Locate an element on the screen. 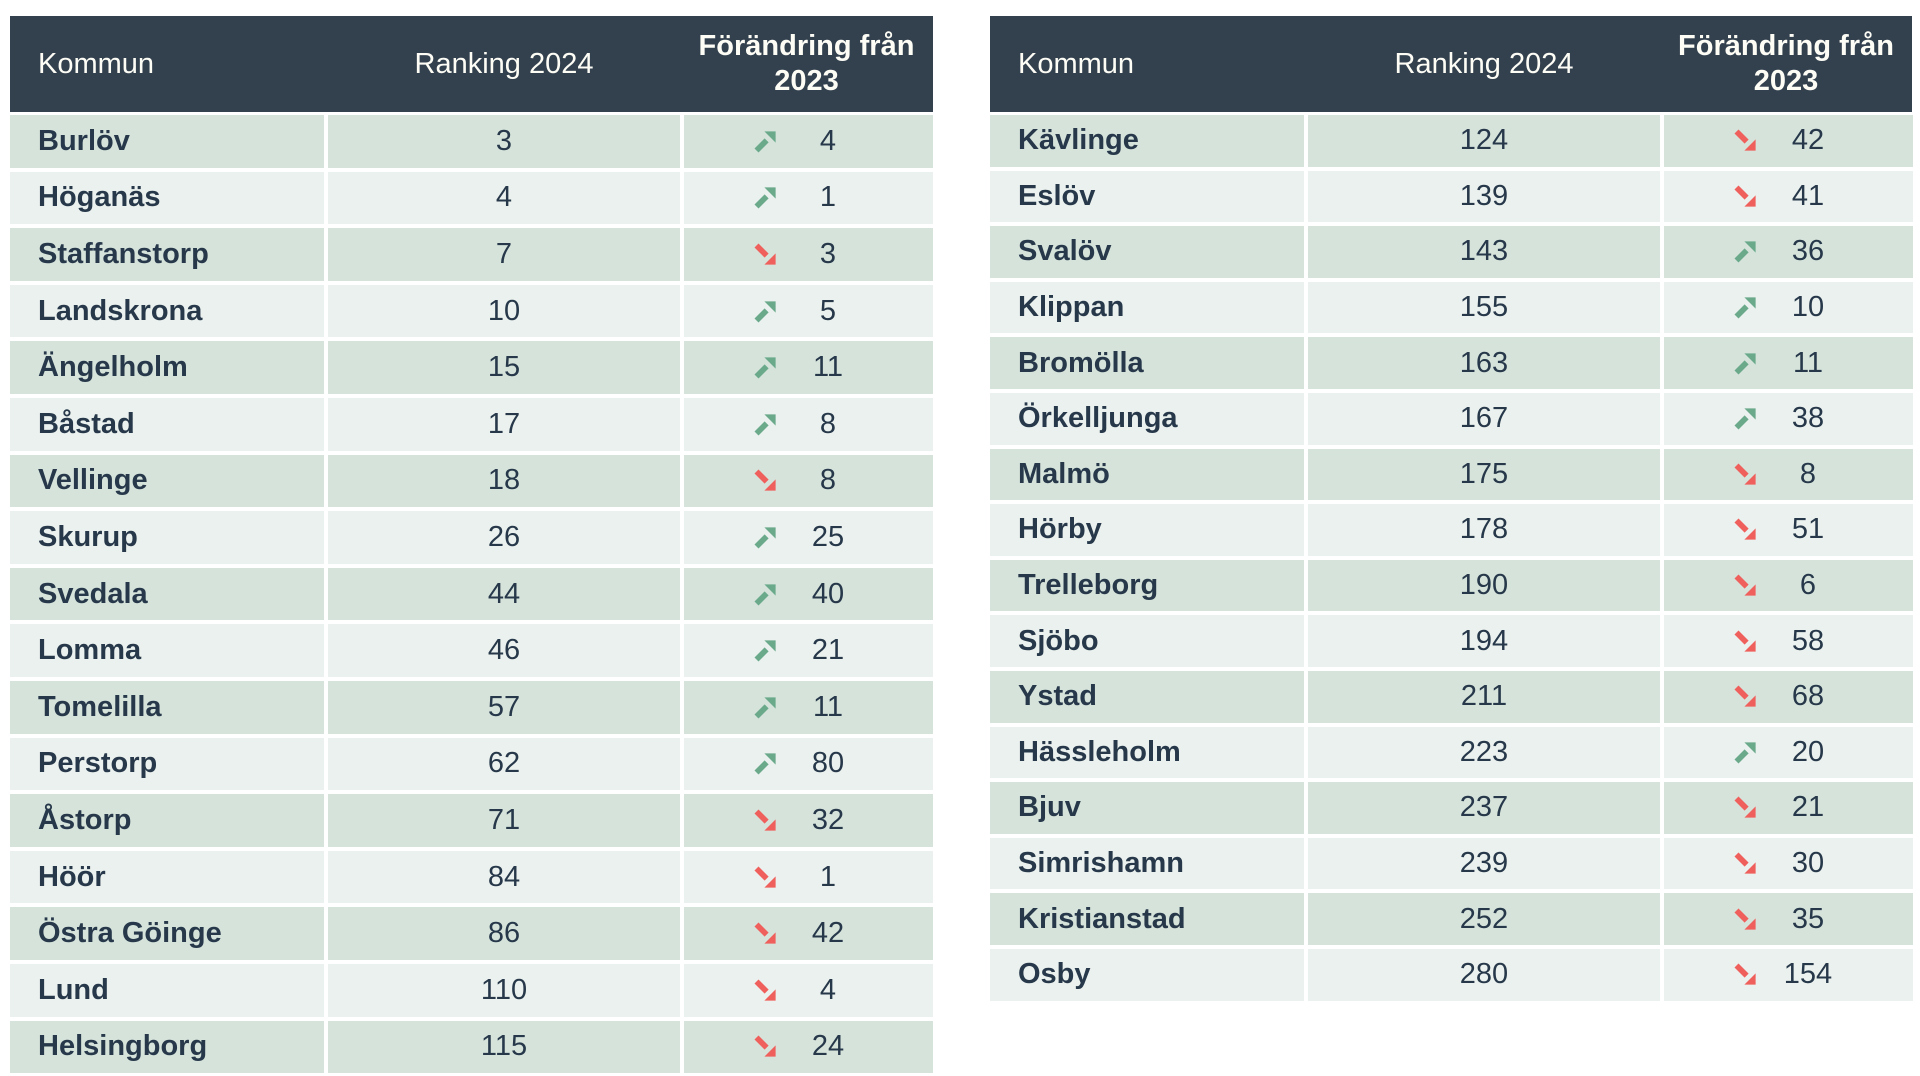 The image size is (1920, 1076). change-cell: 8 is located at coordinates (808, 481).